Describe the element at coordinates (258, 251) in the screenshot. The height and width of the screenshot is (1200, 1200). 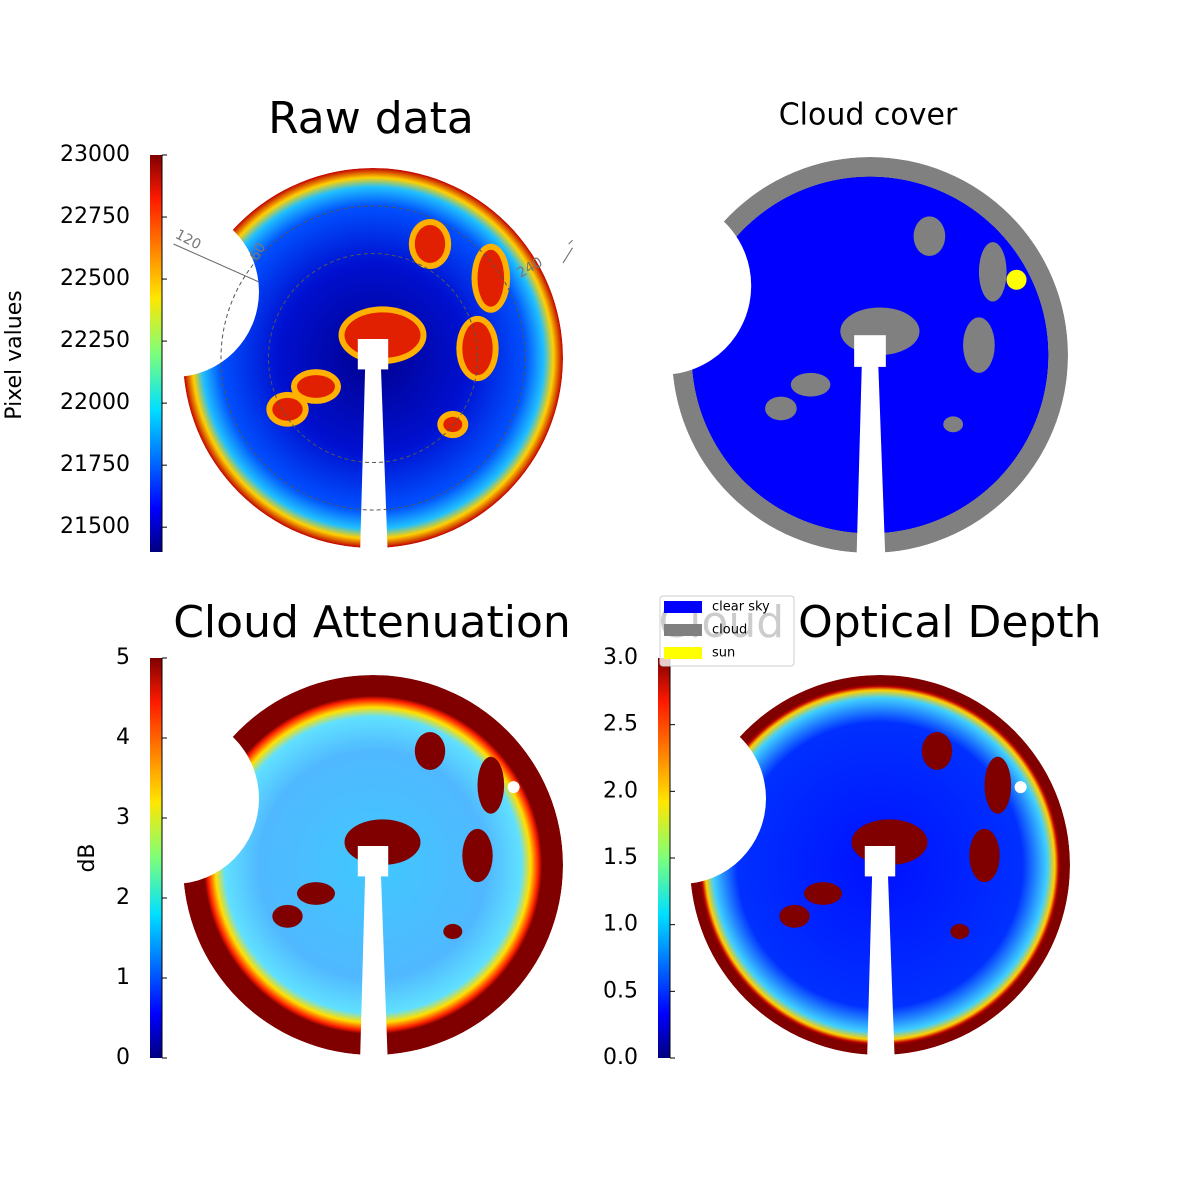
I see `polar-label: 60` at that location.